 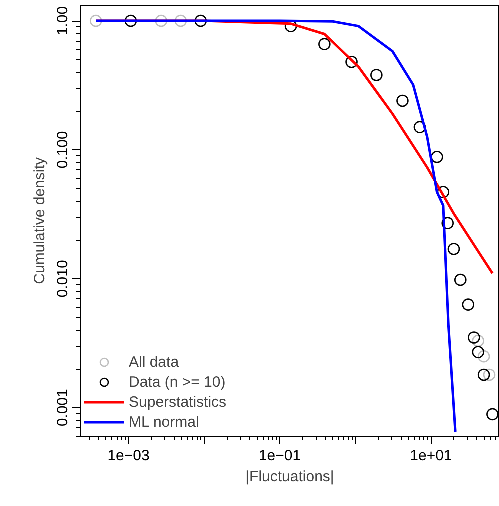 What do you see at coordinates (129, 456) in the screenshot?
I see `x-tick-label: 1e−03` at bounding box center [129, 456].